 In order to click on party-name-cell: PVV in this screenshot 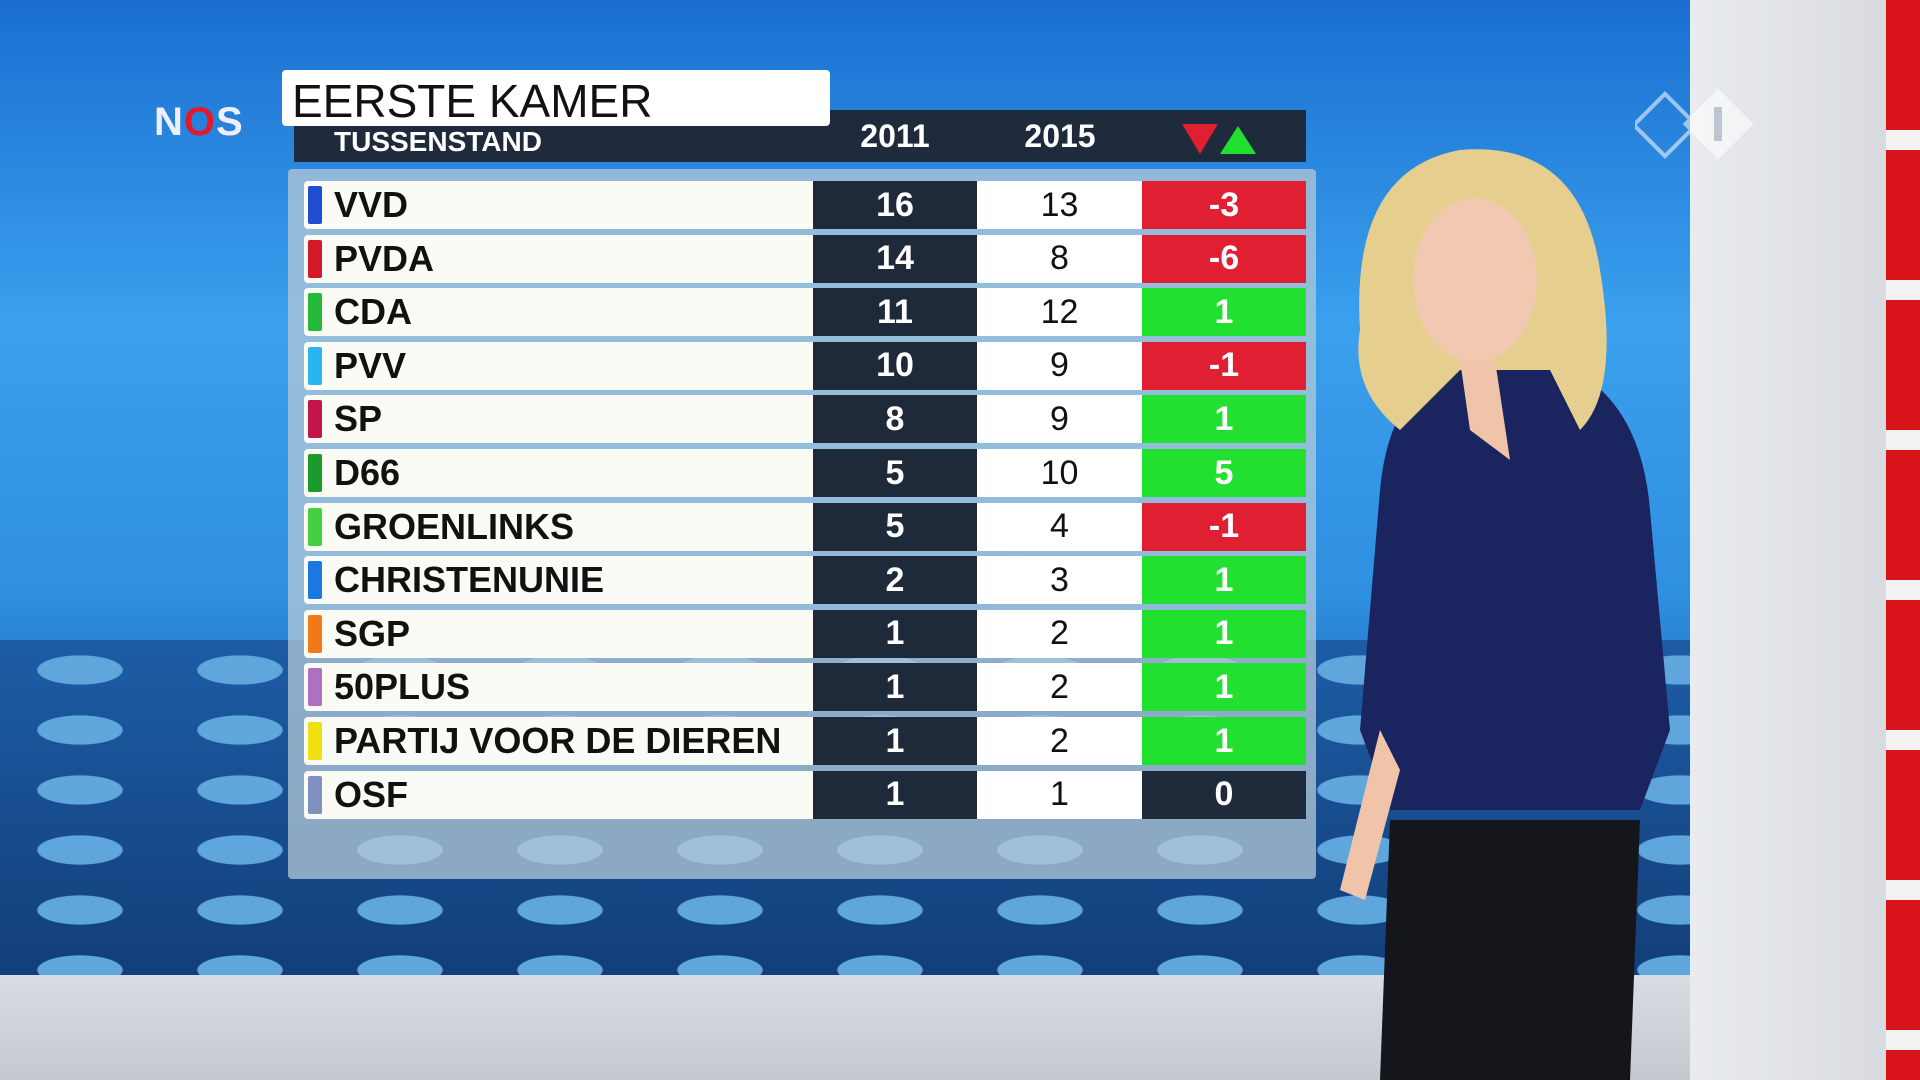, I will do `click(558, 365)`.